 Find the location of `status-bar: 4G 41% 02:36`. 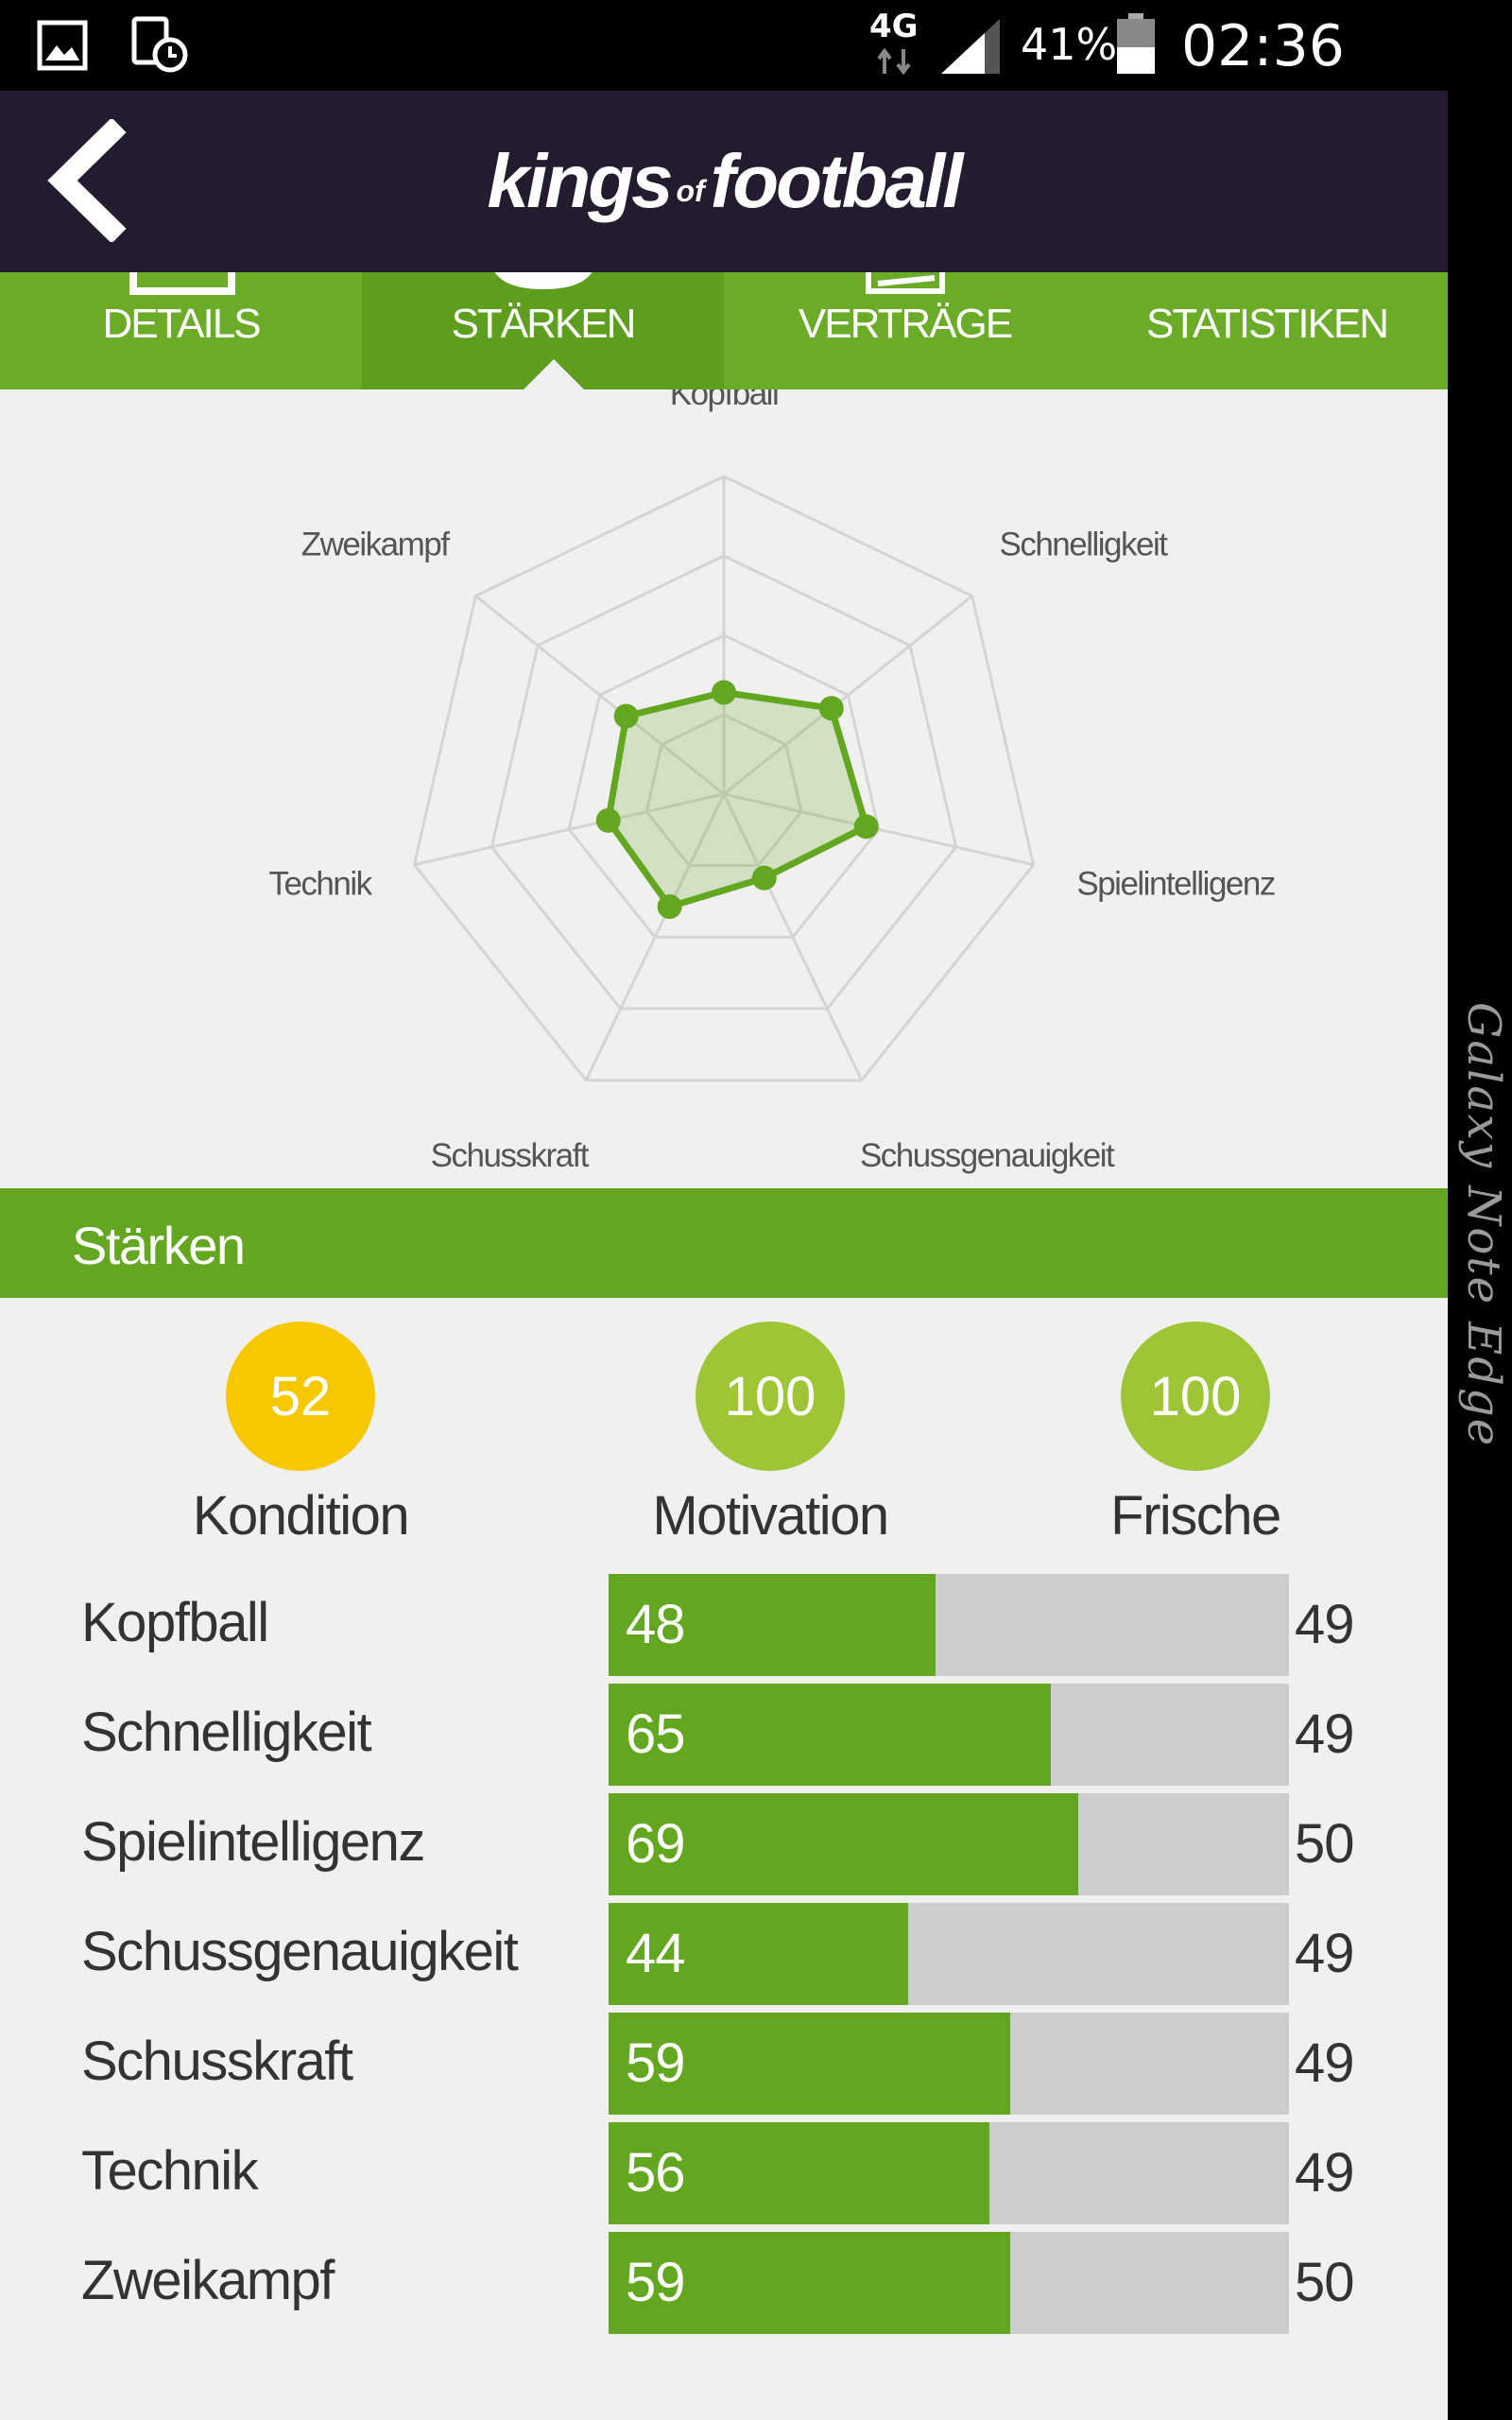

status-bar: 4G 41% 02:36 is located at coordinates (724, 45).